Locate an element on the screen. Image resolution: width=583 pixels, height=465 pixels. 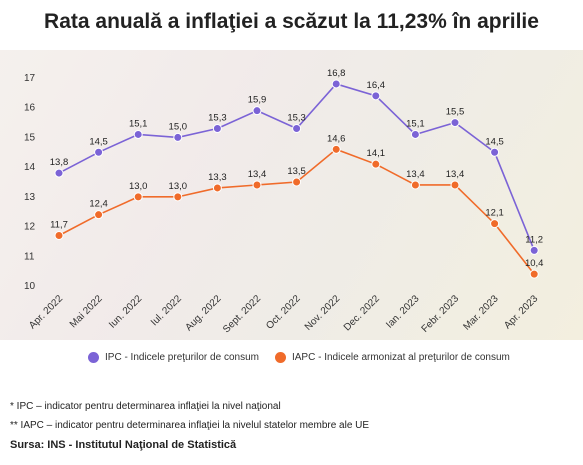
x-tick-label: Aug. 2022 is located at coordinates (203, 313).